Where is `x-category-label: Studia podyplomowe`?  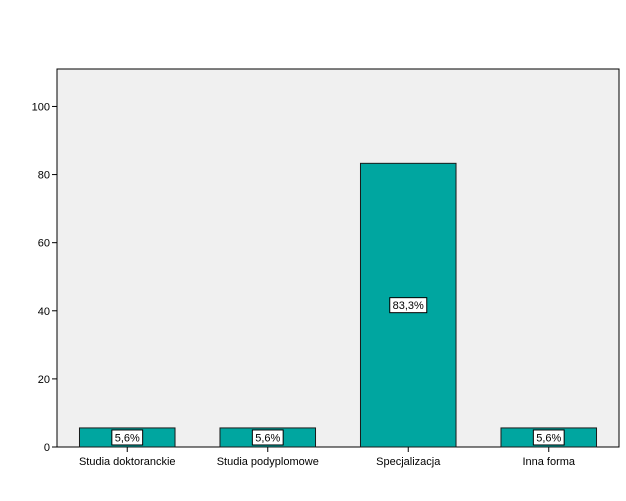 x-category-label: Studia podyplomowe is located at coordinates (268, 462).